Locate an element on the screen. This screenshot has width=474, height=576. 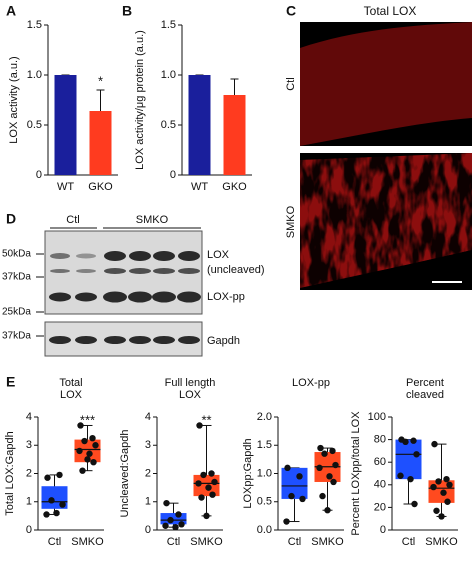
y-tick-label: 100 is located at coordinates (377, 417).